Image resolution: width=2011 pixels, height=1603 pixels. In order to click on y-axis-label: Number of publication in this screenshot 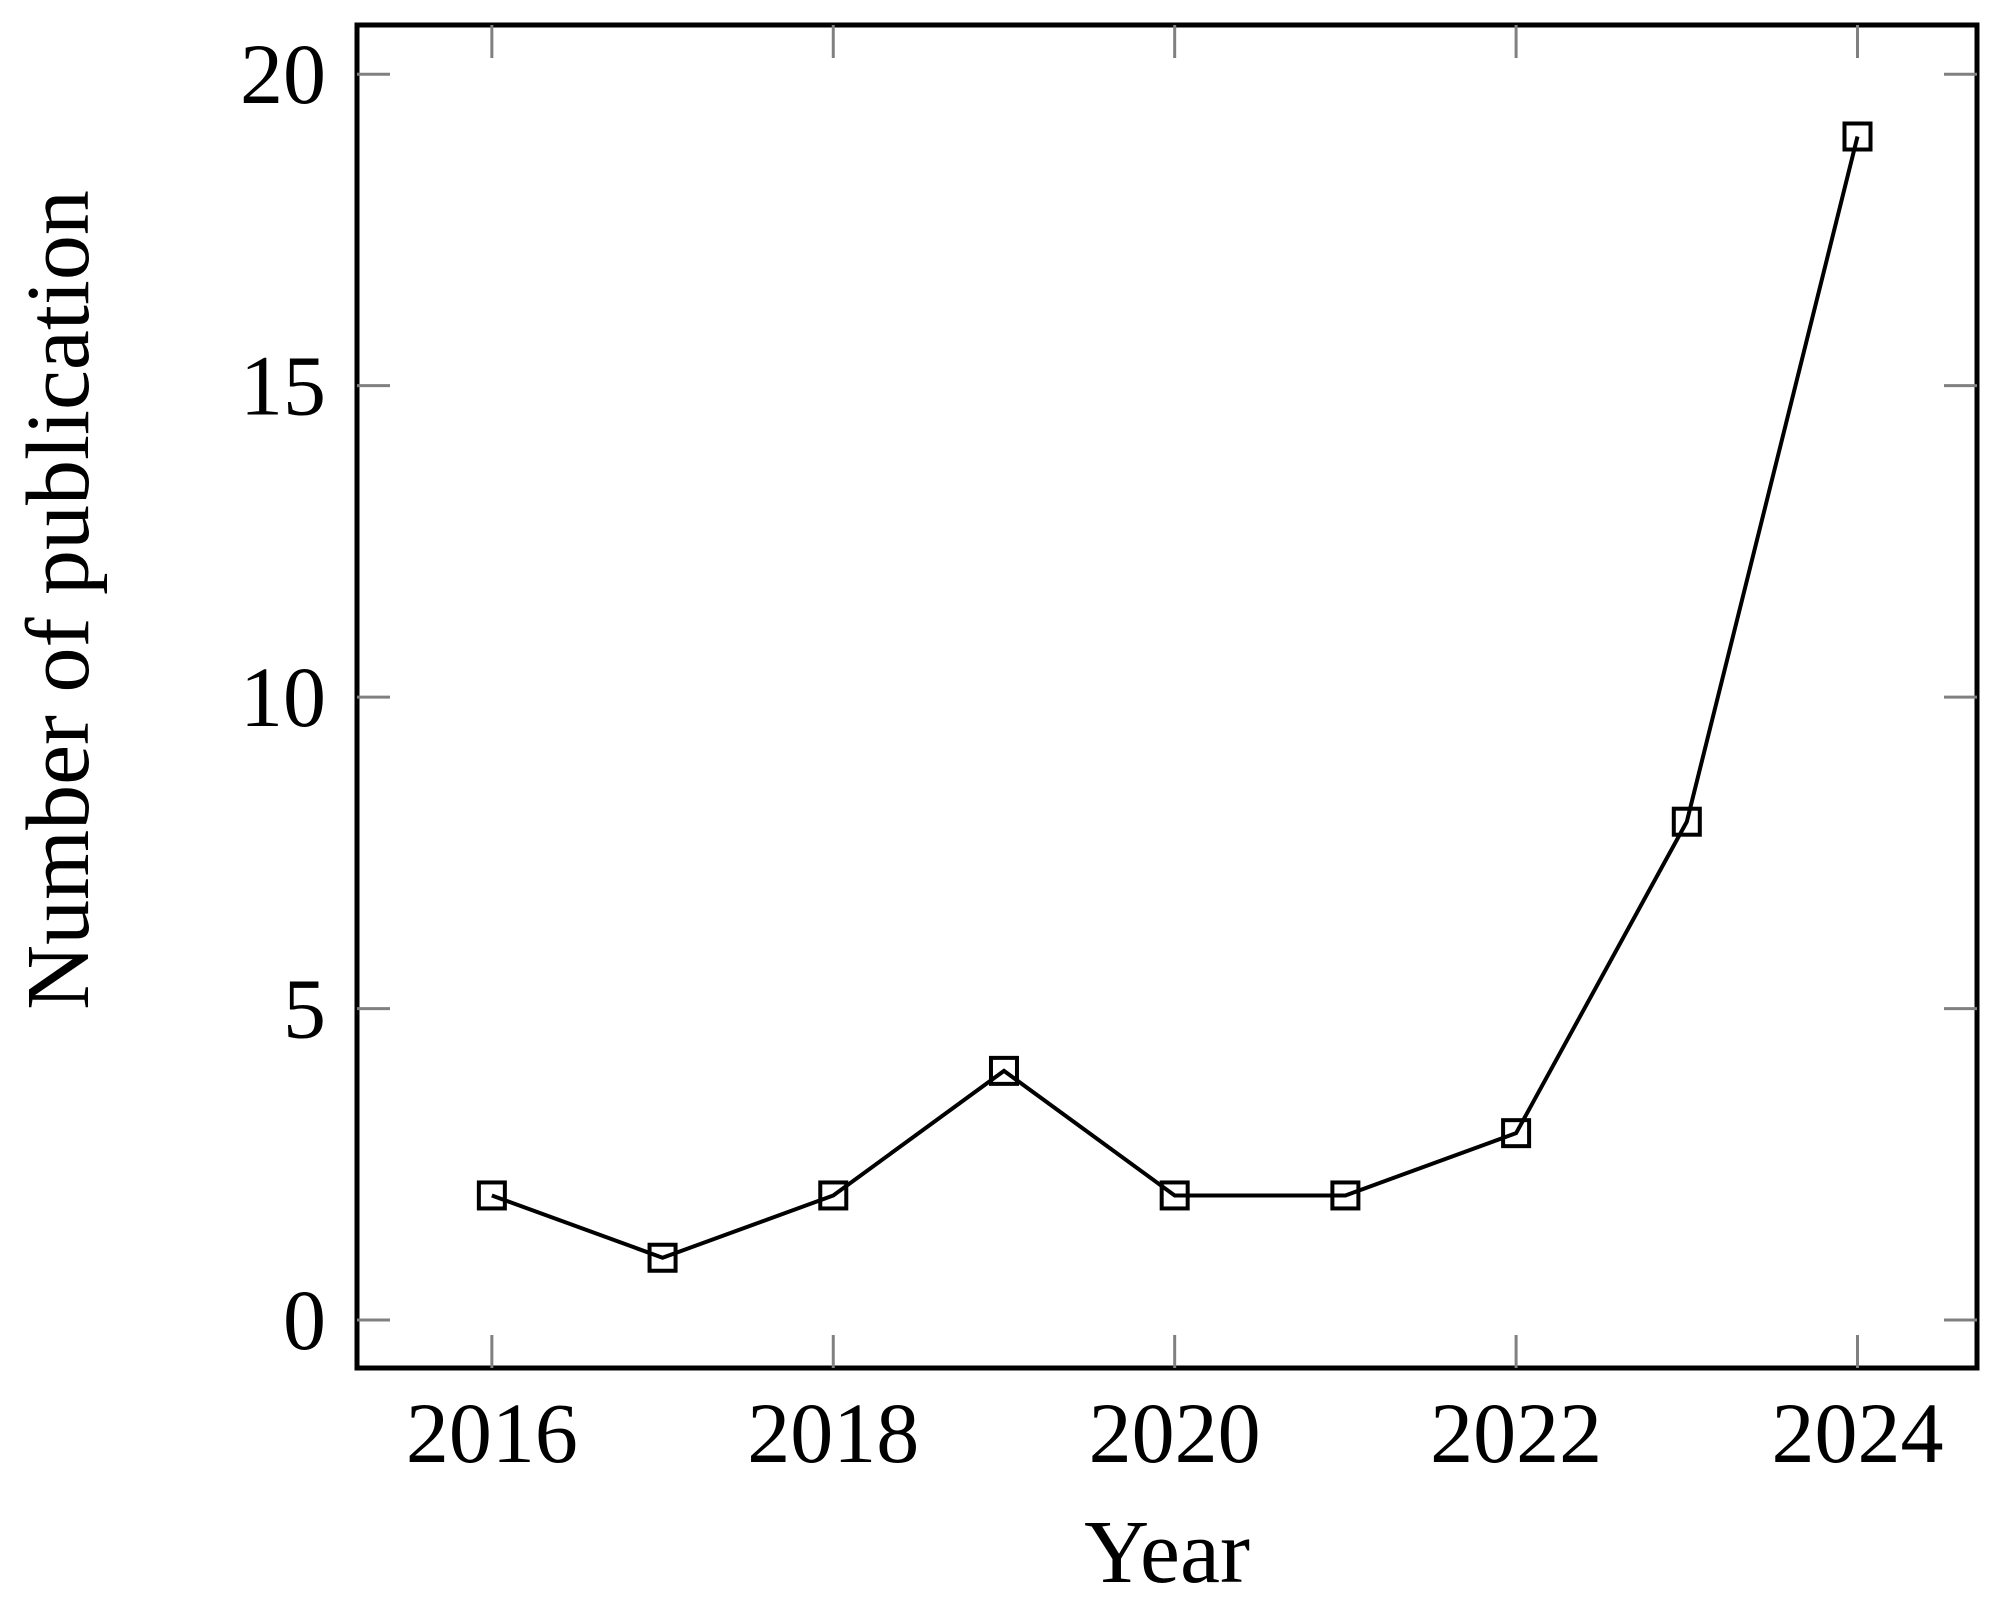, I will do `click(58, 600)`.